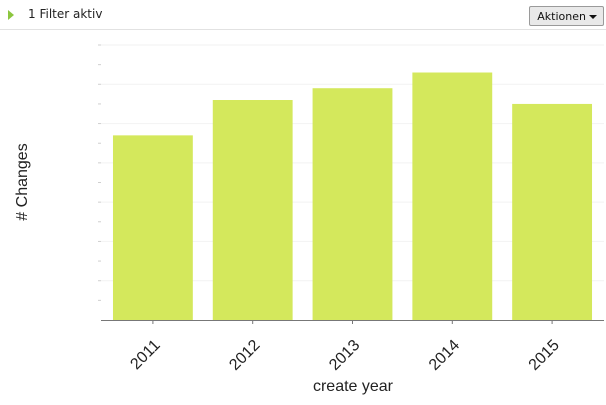 The width and height of the screenshot is (606, 405). I want to click on filter-toggle: 1 Filter aktiv, so click(55, 14).